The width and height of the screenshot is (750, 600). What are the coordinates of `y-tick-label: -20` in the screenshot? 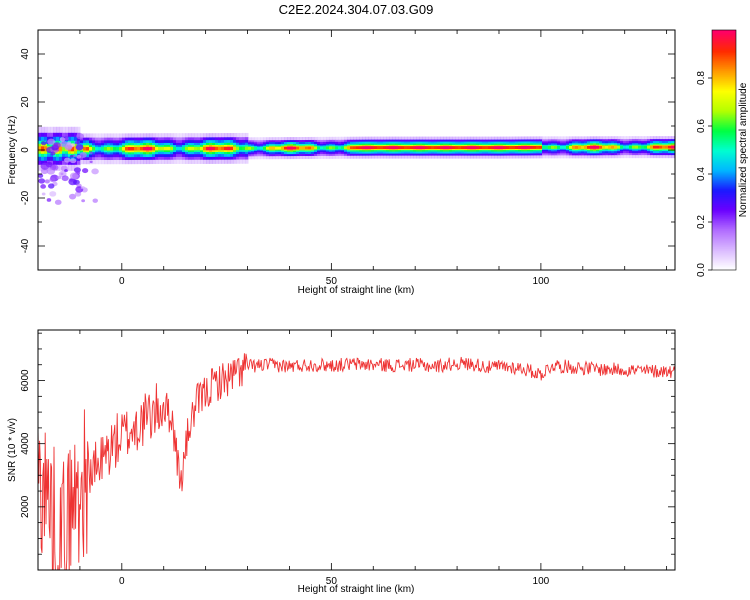 It's located at (25, 197).